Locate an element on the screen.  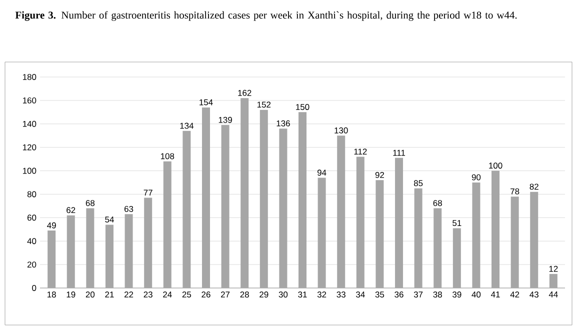
y-tick-label: 100 is located at coordinates (29, 171).